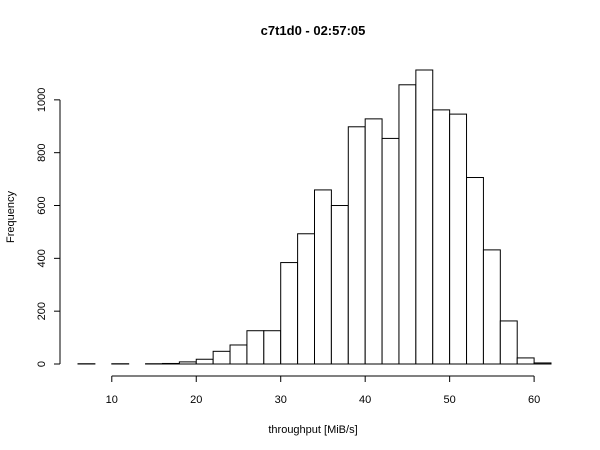  What do you see at coordinates (312, 430) in the screenshot?
I see `x-axis-label: throughput [MiB/s]` at bounding box center [312, 430].